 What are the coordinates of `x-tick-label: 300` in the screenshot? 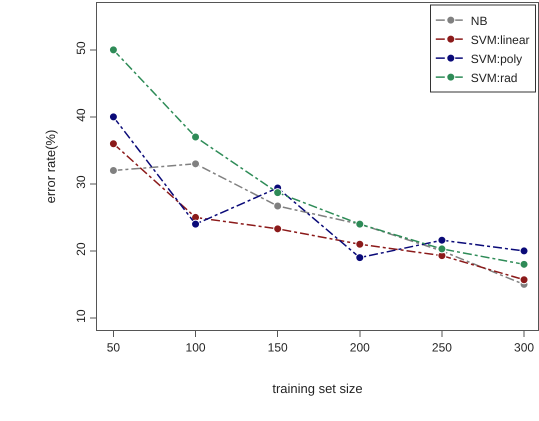 It's located at (524, 347).